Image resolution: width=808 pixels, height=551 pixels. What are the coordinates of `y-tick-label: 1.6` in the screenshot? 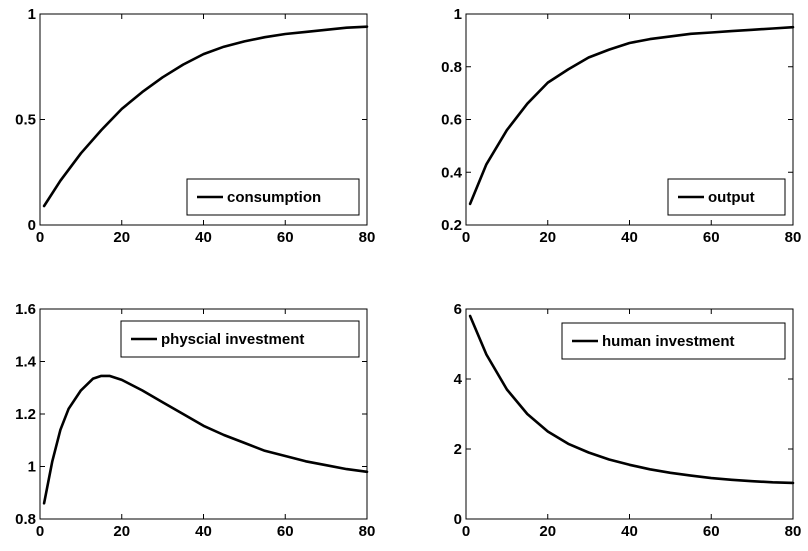 It's located at (25, 309).